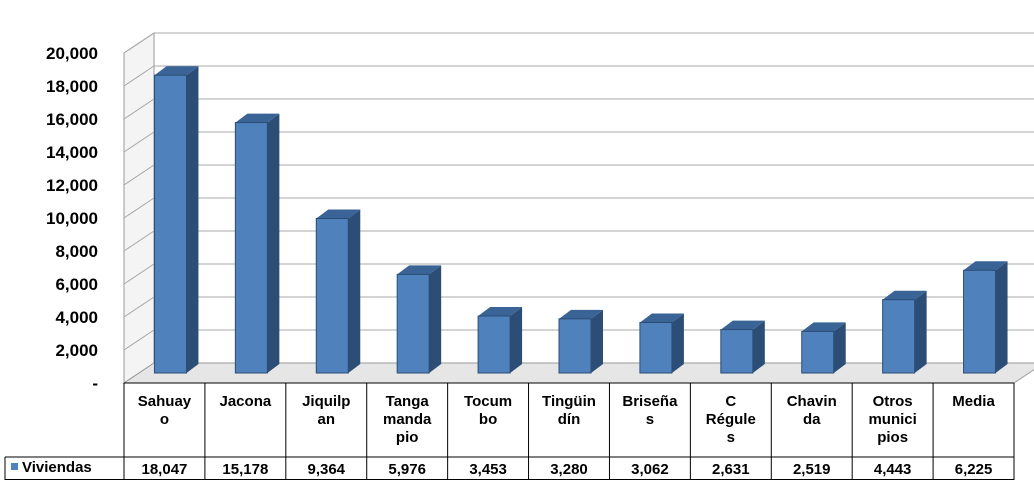 The height and width of the screenshot is (480, 1034). What do you see at coordinates (407, 469) in the screenshot?
I see `value-label: 5,976` at bounding box center [407, 469].